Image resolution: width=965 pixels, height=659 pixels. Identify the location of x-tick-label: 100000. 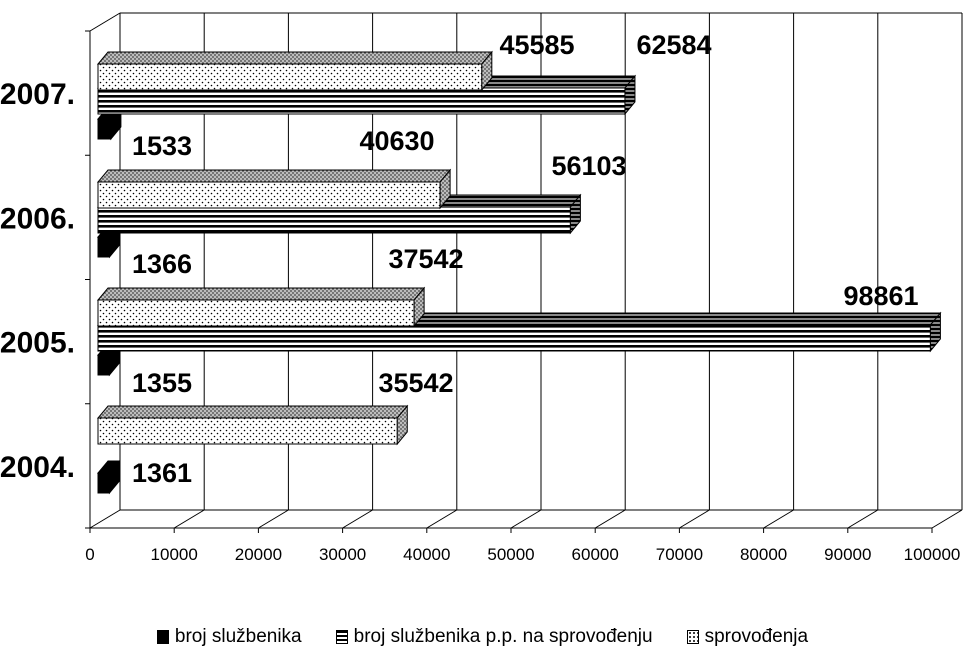
(932, 554).